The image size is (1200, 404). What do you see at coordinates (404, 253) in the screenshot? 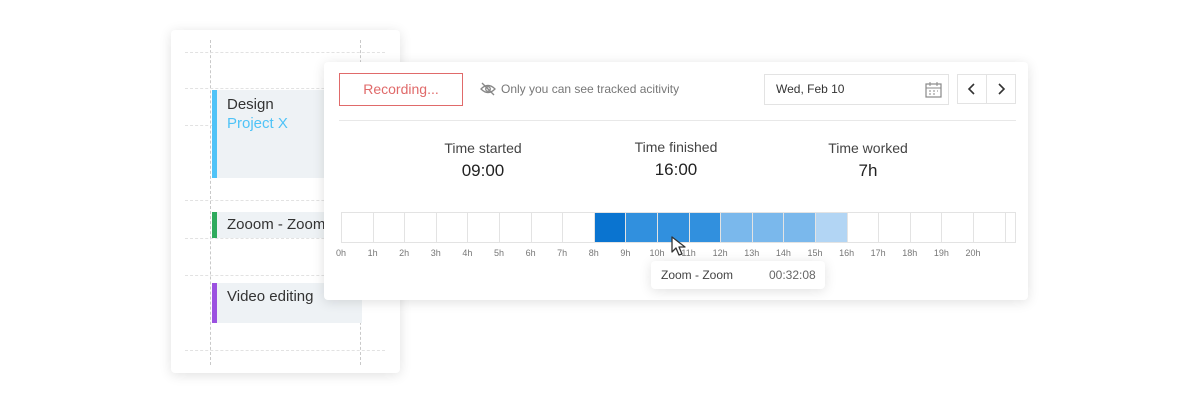
I see `hour-label: 2h` at bounding box center [404, 253].